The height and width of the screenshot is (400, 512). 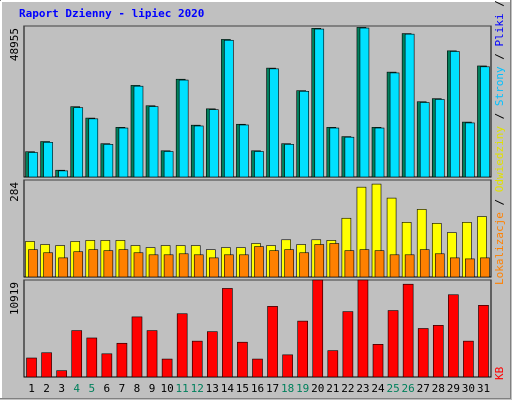 I want to click on x-tick-label: 15, so click(x=242, y=388).